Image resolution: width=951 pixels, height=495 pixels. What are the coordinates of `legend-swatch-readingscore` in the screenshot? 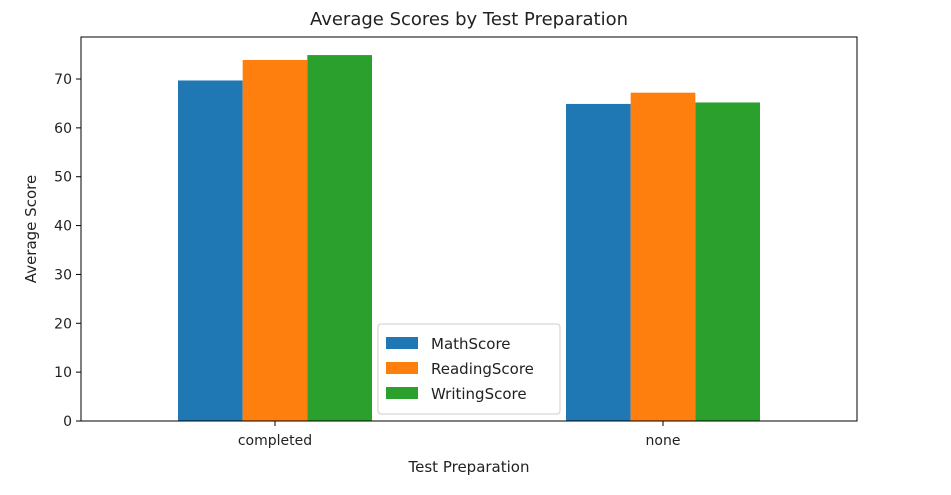 It's located at (402, 368).